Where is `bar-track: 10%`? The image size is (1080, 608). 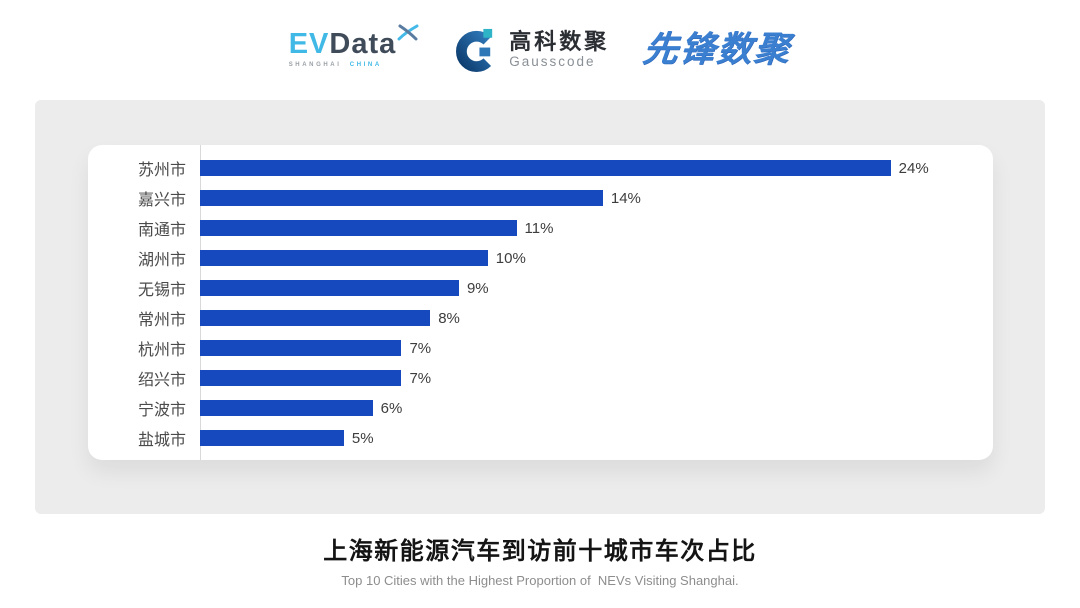 bar-track: 10% is located at coordinates (588, 258).